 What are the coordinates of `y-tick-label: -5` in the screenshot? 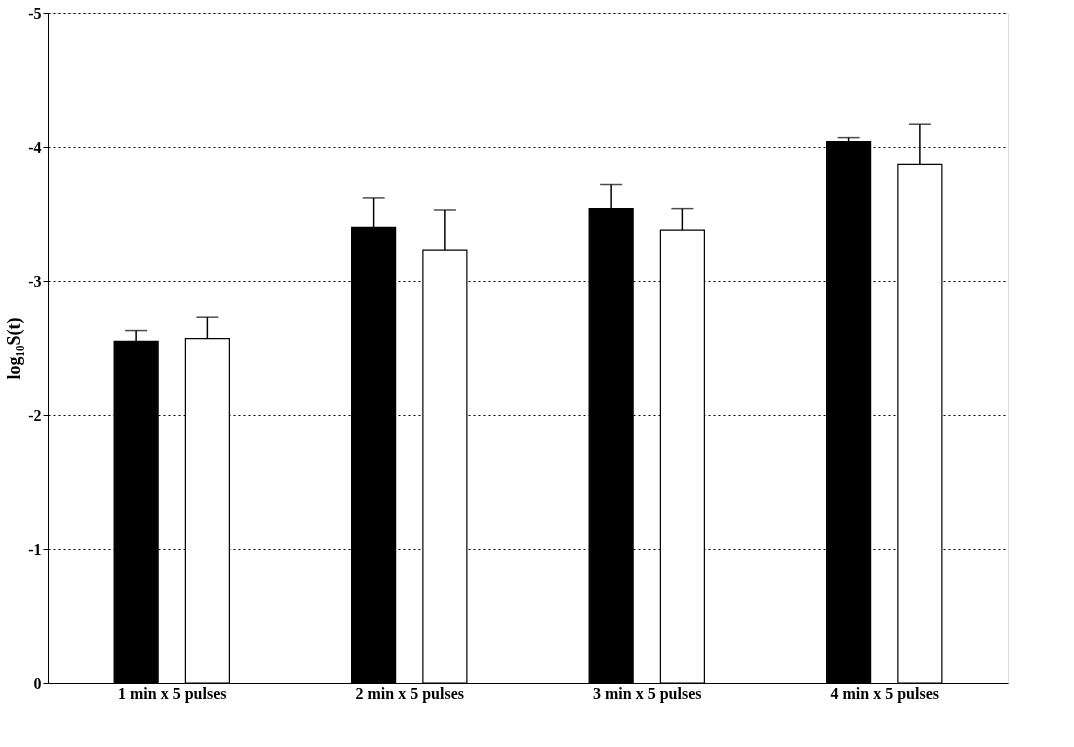 It's located at (35, 13).